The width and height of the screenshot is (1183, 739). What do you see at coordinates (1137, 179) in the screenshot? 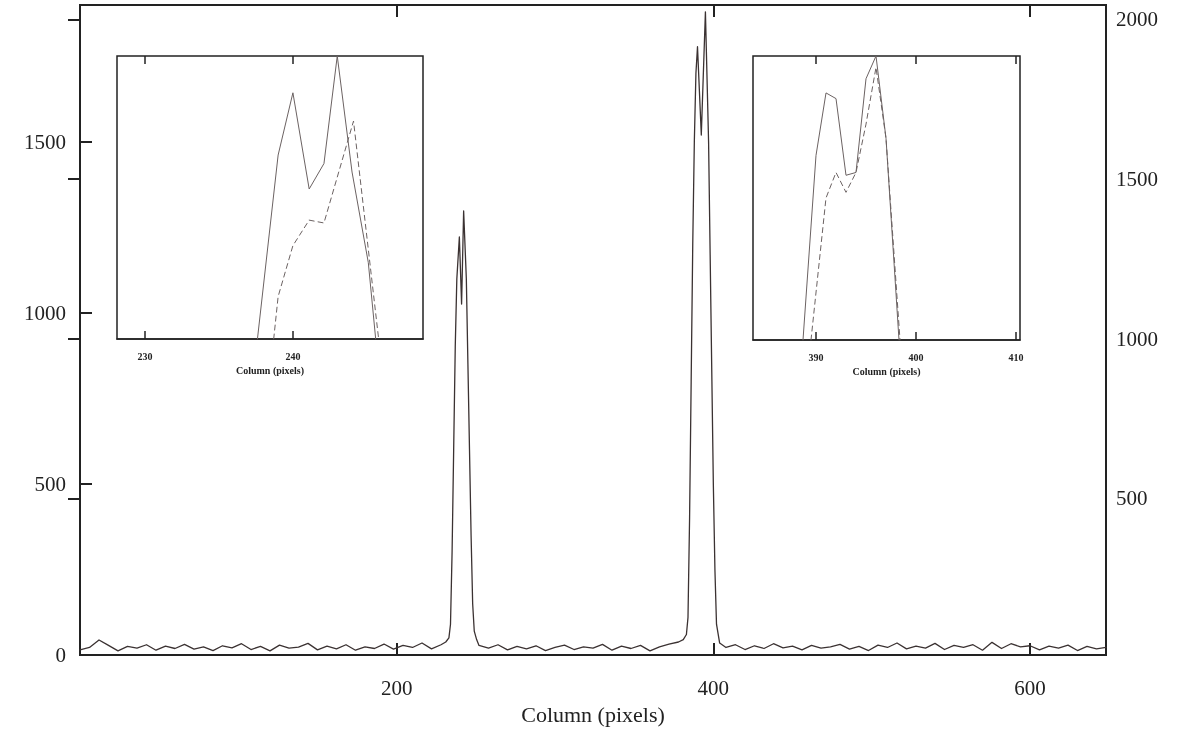
I see `y2-tick-label: 1500` at bounding box center [1137, 179].